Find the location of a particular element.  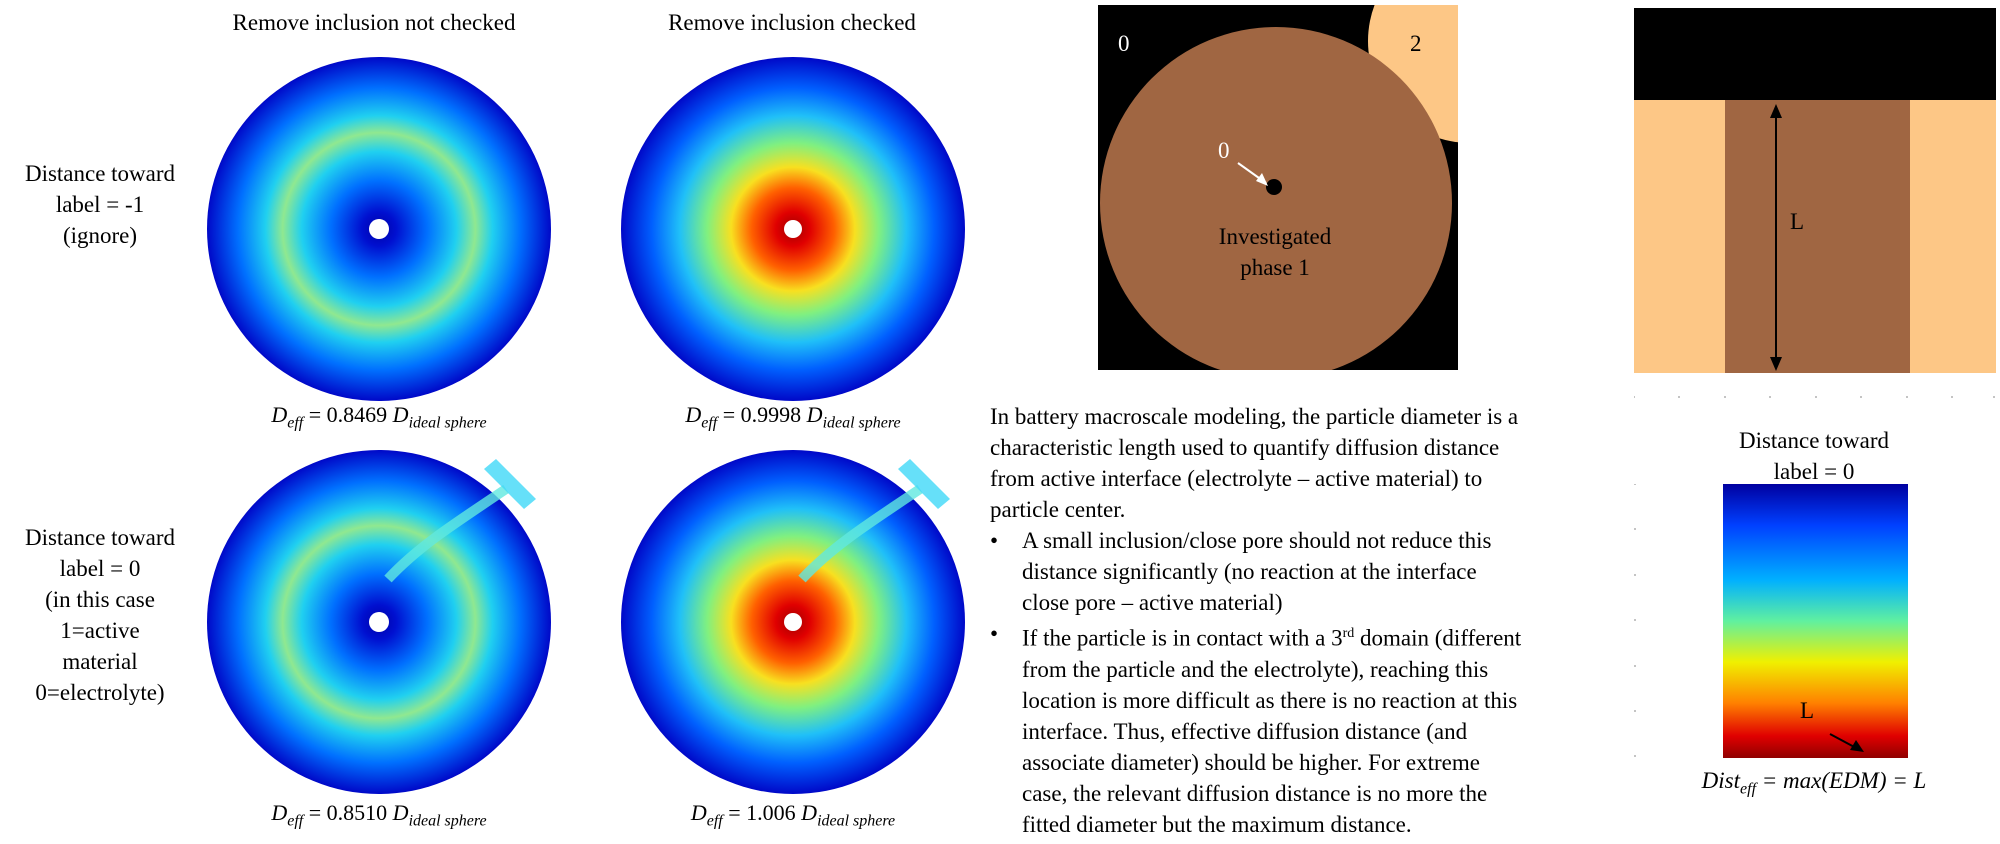

row1-label: Distance toward label = -1 (ignore) is located at coordinates (100, 204).